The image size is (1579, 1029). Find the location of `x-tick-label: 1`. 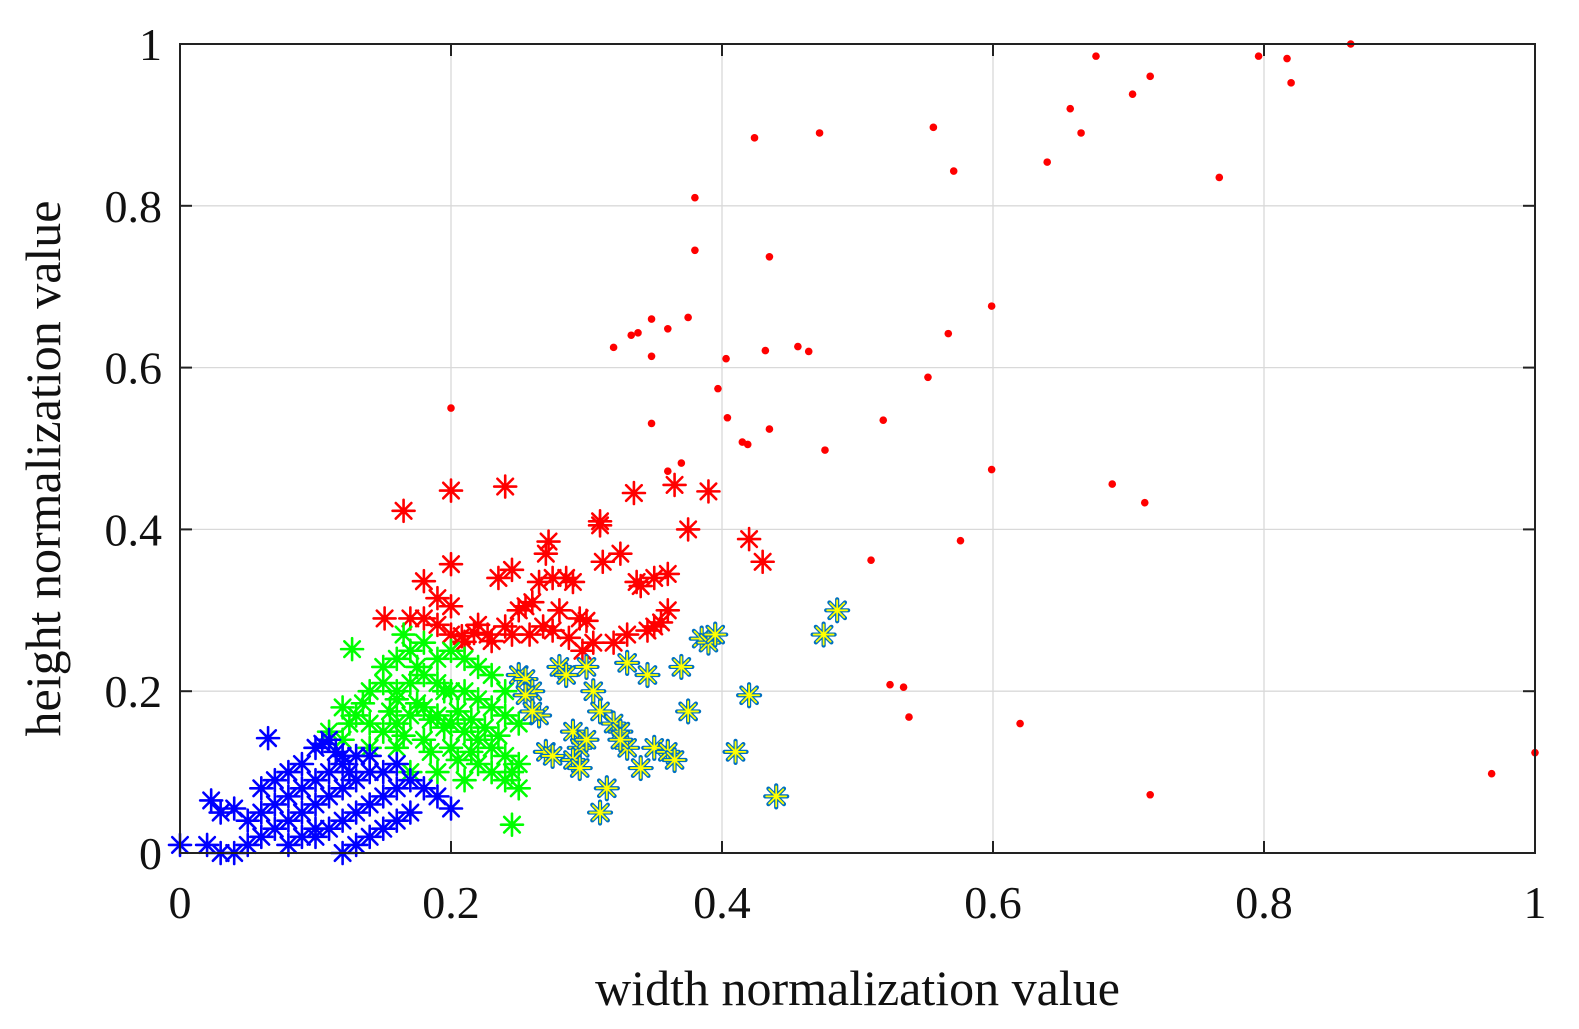

x-tick-label: 1 is located at coordinates (1535, 902).